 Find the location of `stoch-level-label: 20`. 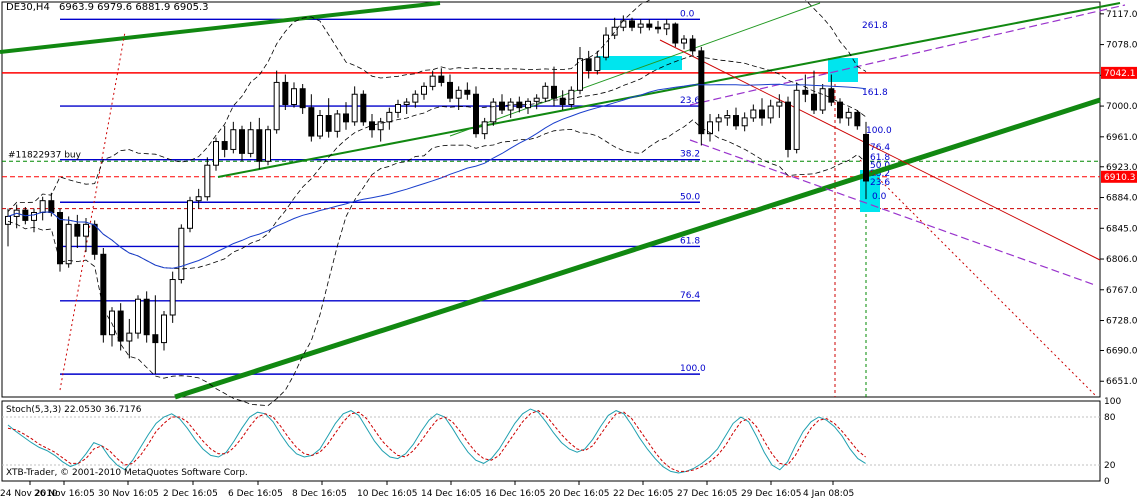

stoch-level-label: 20 is located at coordinates (1110, 466).